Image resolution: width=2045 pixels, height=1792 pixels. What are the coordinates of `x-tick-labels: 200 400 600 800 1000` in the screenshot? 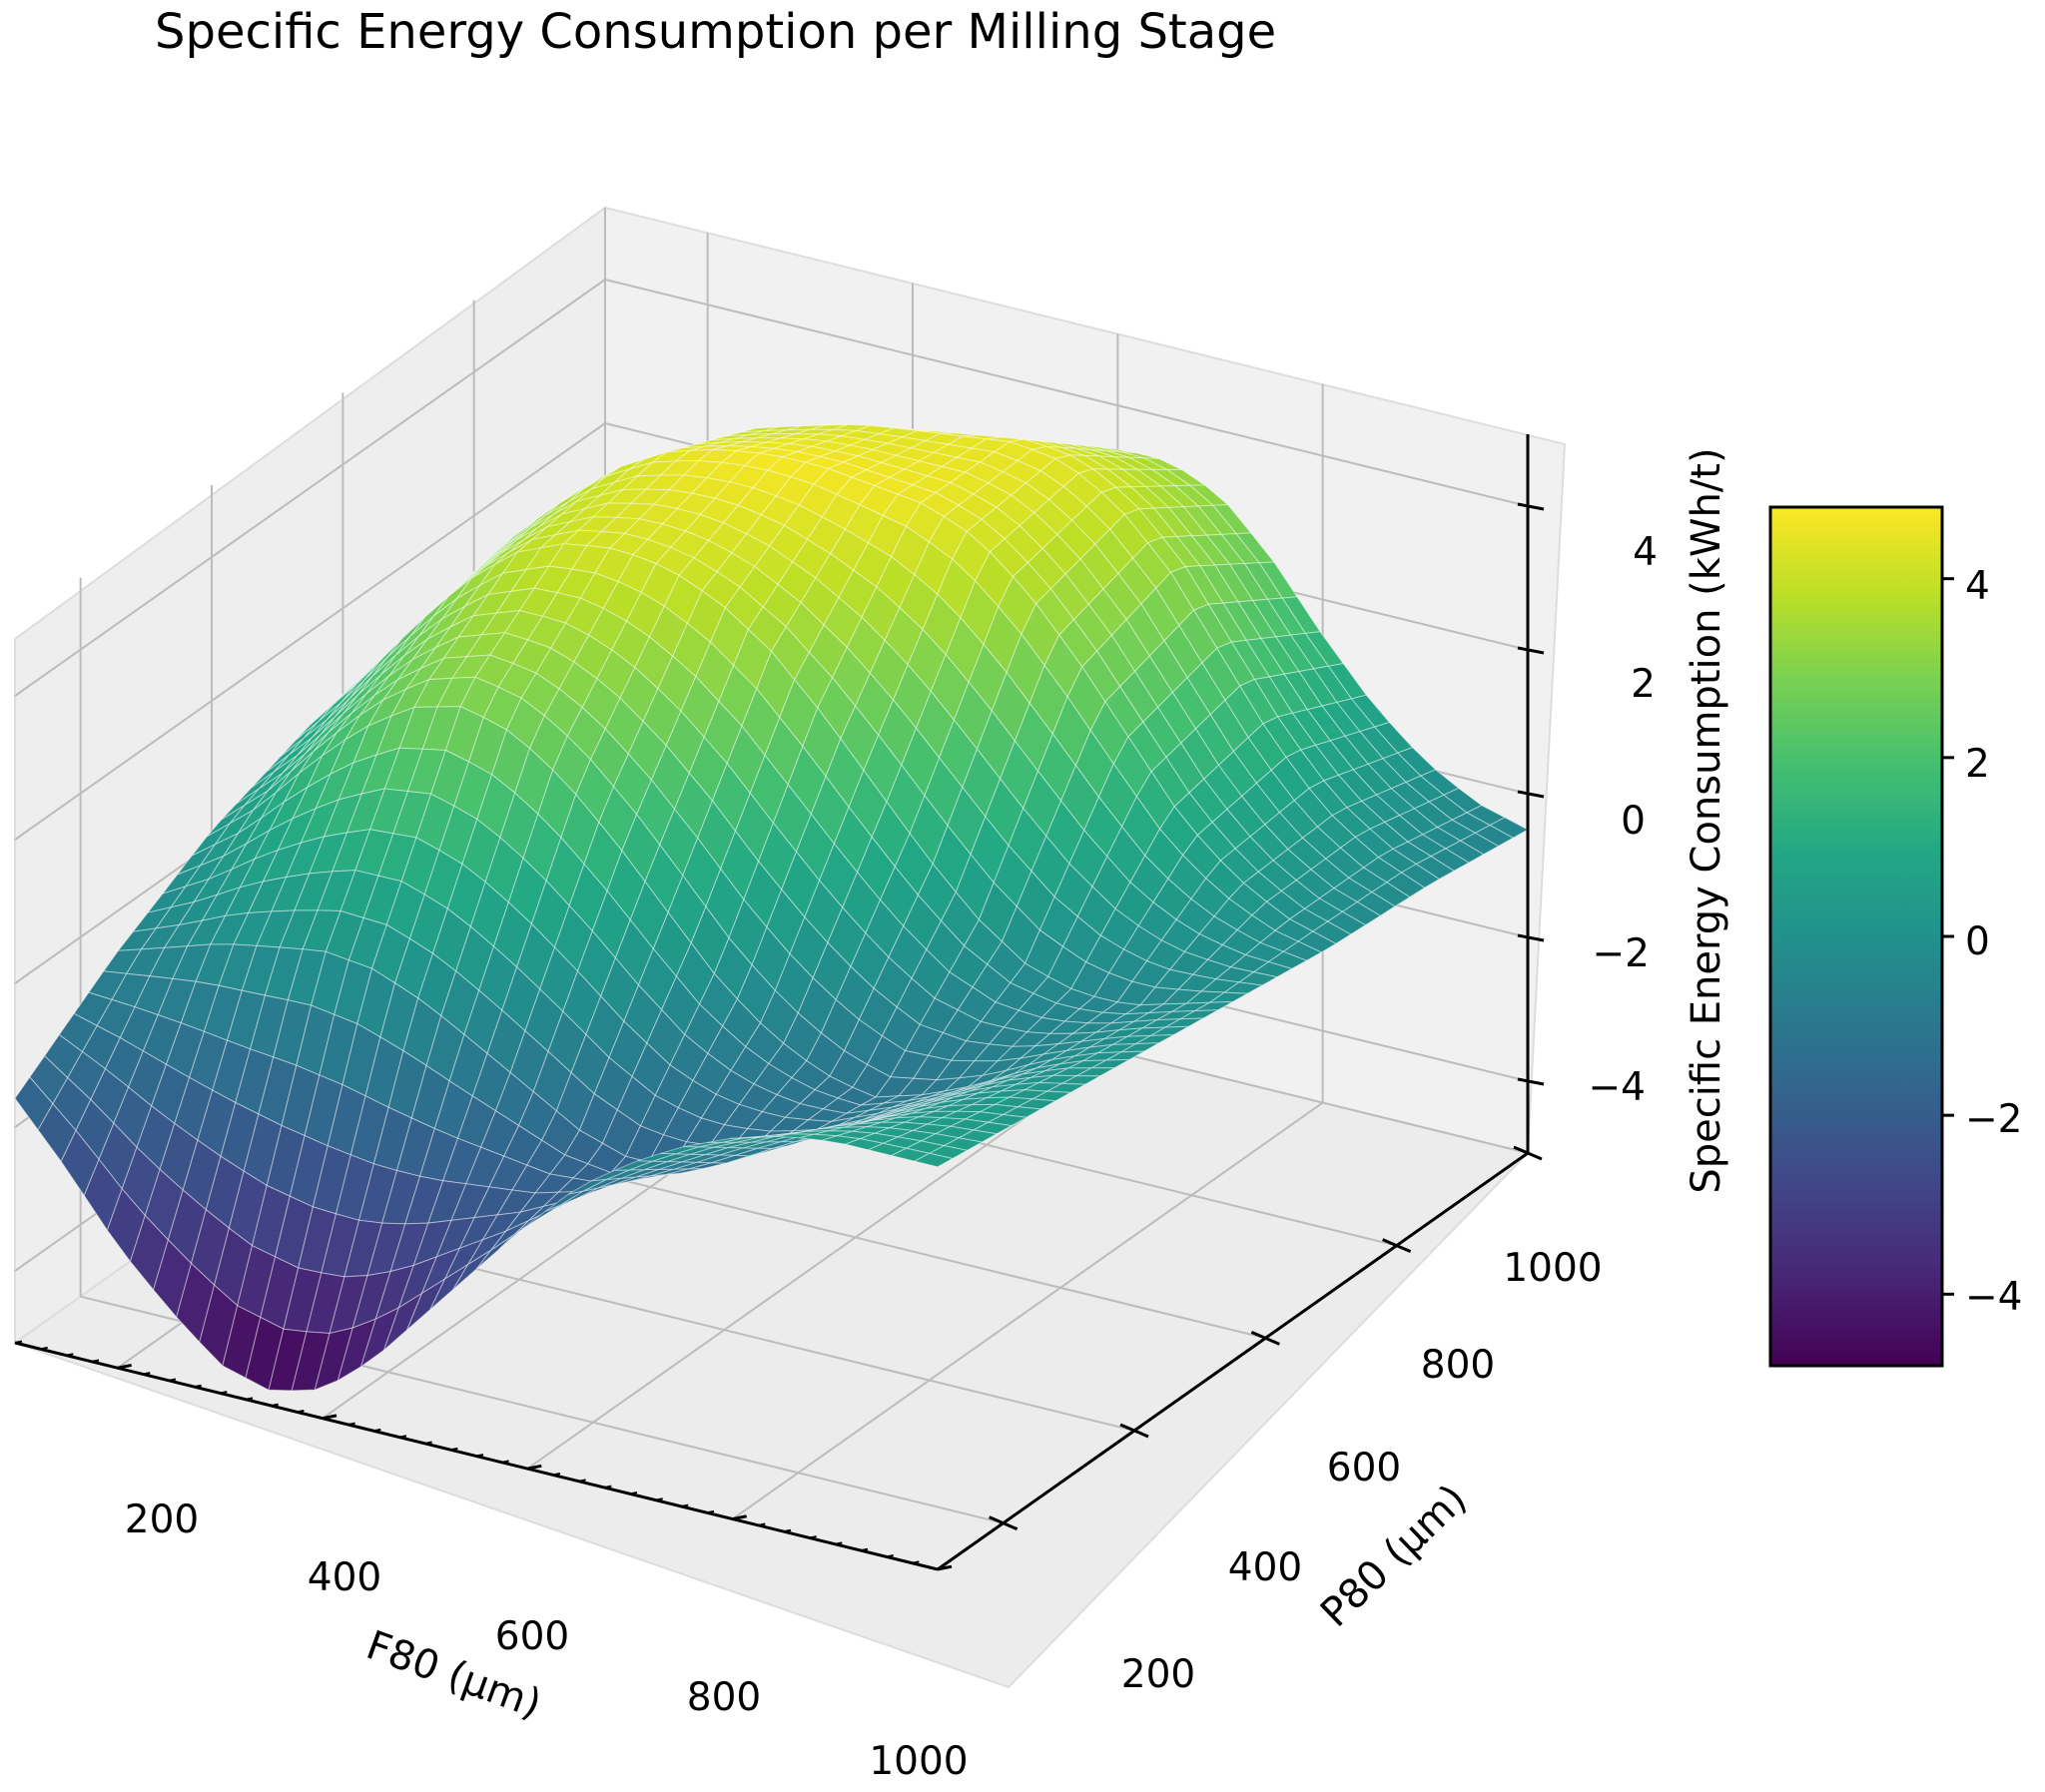 It's located at (547, 1641).